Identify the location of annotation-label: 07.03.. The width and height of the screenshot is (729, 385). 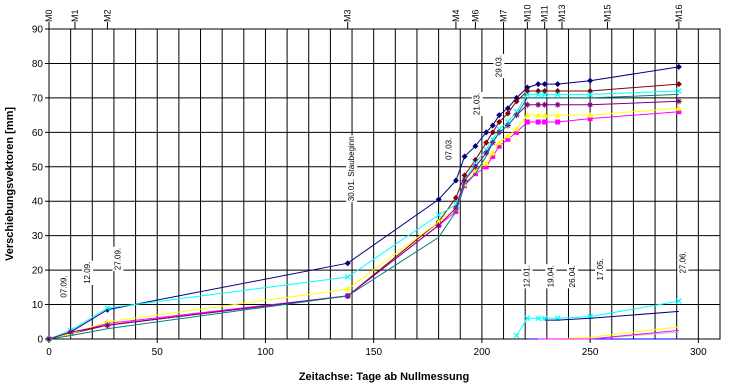
(449, 149).